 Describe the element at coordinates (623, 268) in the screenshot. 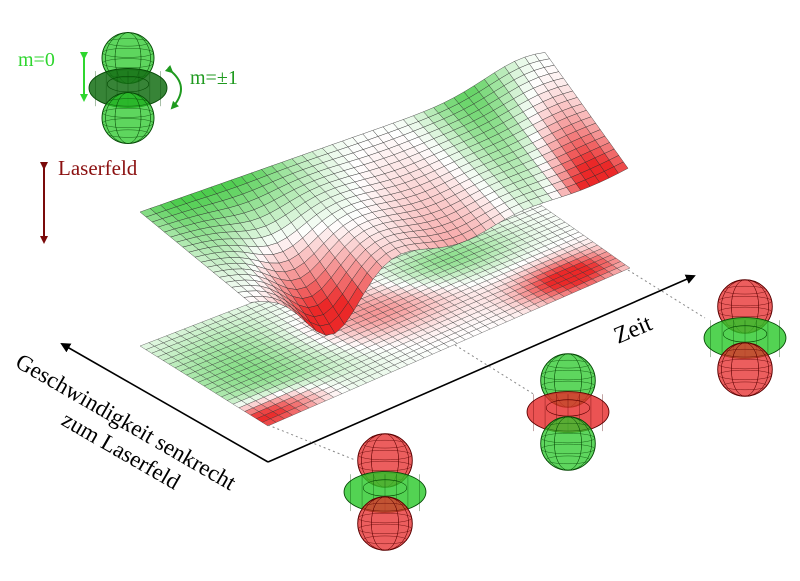

I see `mesh-cell` at that location.